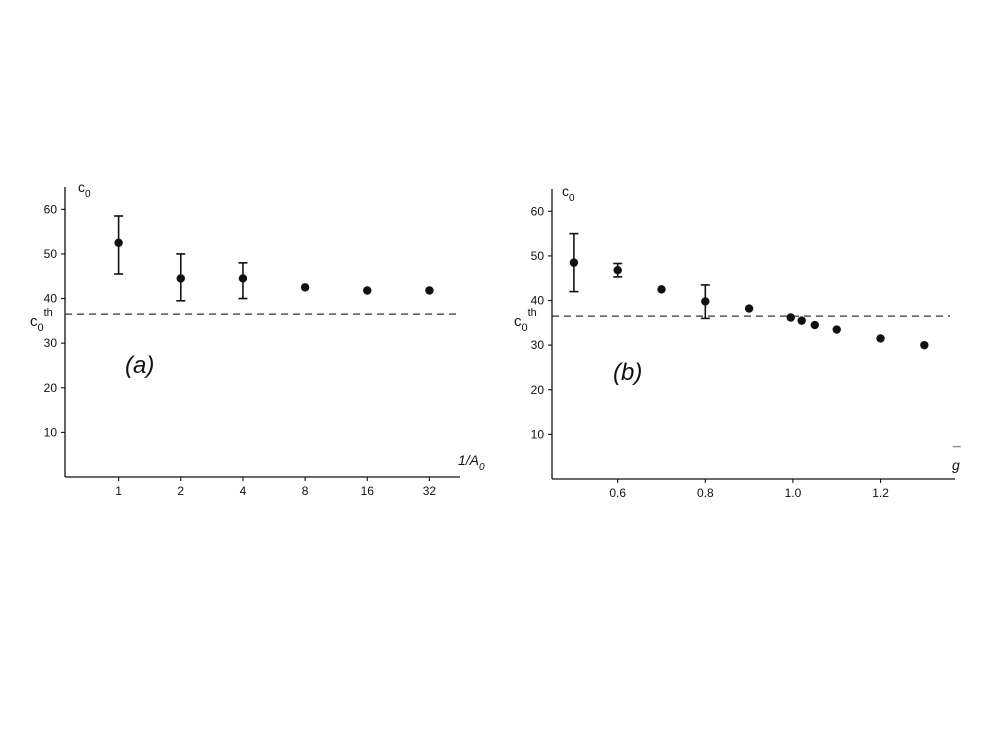  Describe the element at coordinates (880, 493) in the screenshot. I see `panel-b-x-tick-label: 1.2` at that location.